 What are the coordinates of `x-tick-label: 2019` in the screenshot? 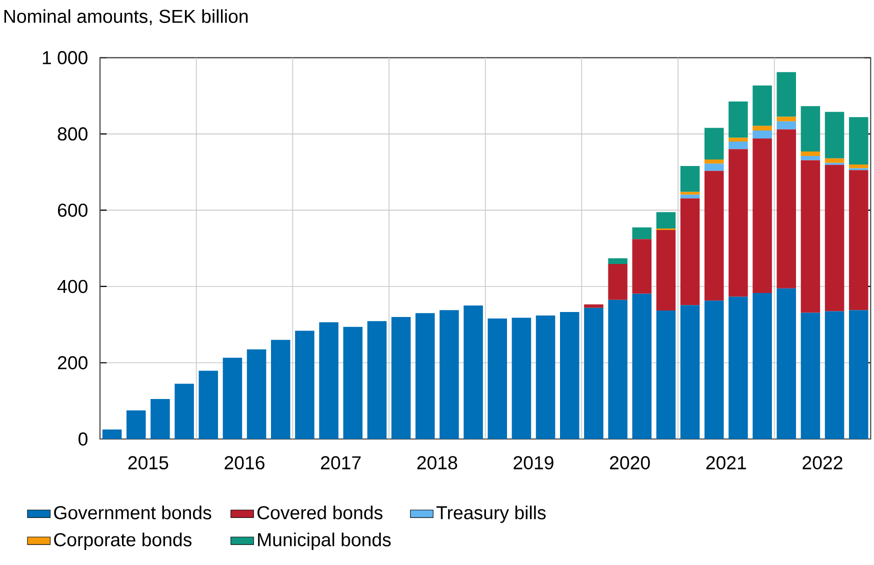 It's located at (534, 463).